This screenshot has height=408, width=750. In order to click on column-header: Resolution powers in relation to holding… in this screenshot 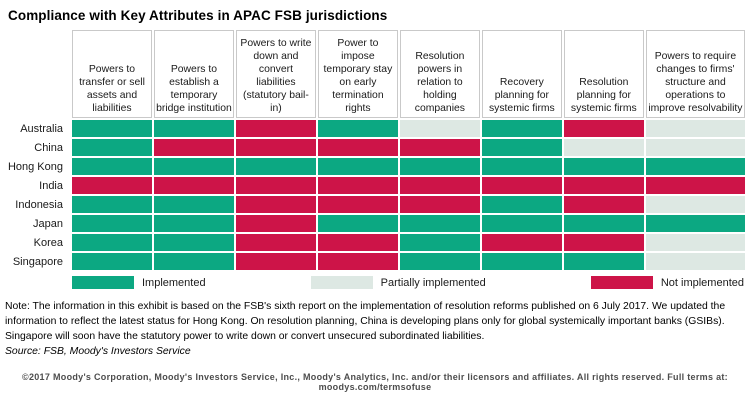, I will do `click(439, 74)`.